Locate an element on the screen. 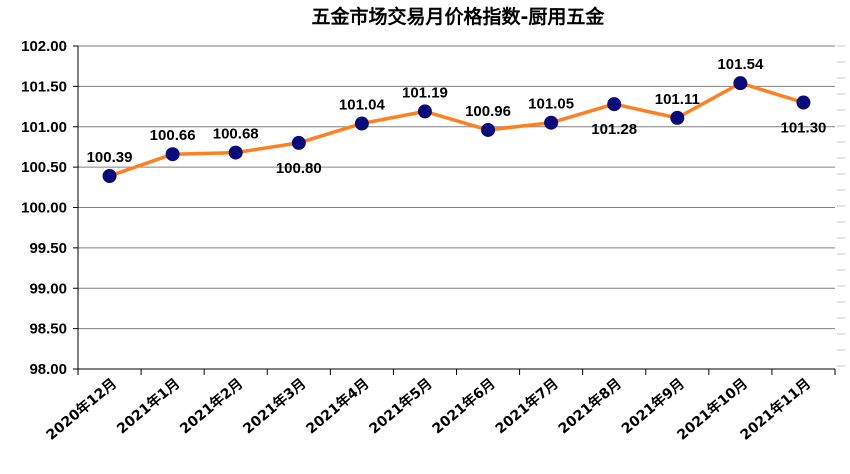  data-label: 101.54 is located at coordinates (740, 64).